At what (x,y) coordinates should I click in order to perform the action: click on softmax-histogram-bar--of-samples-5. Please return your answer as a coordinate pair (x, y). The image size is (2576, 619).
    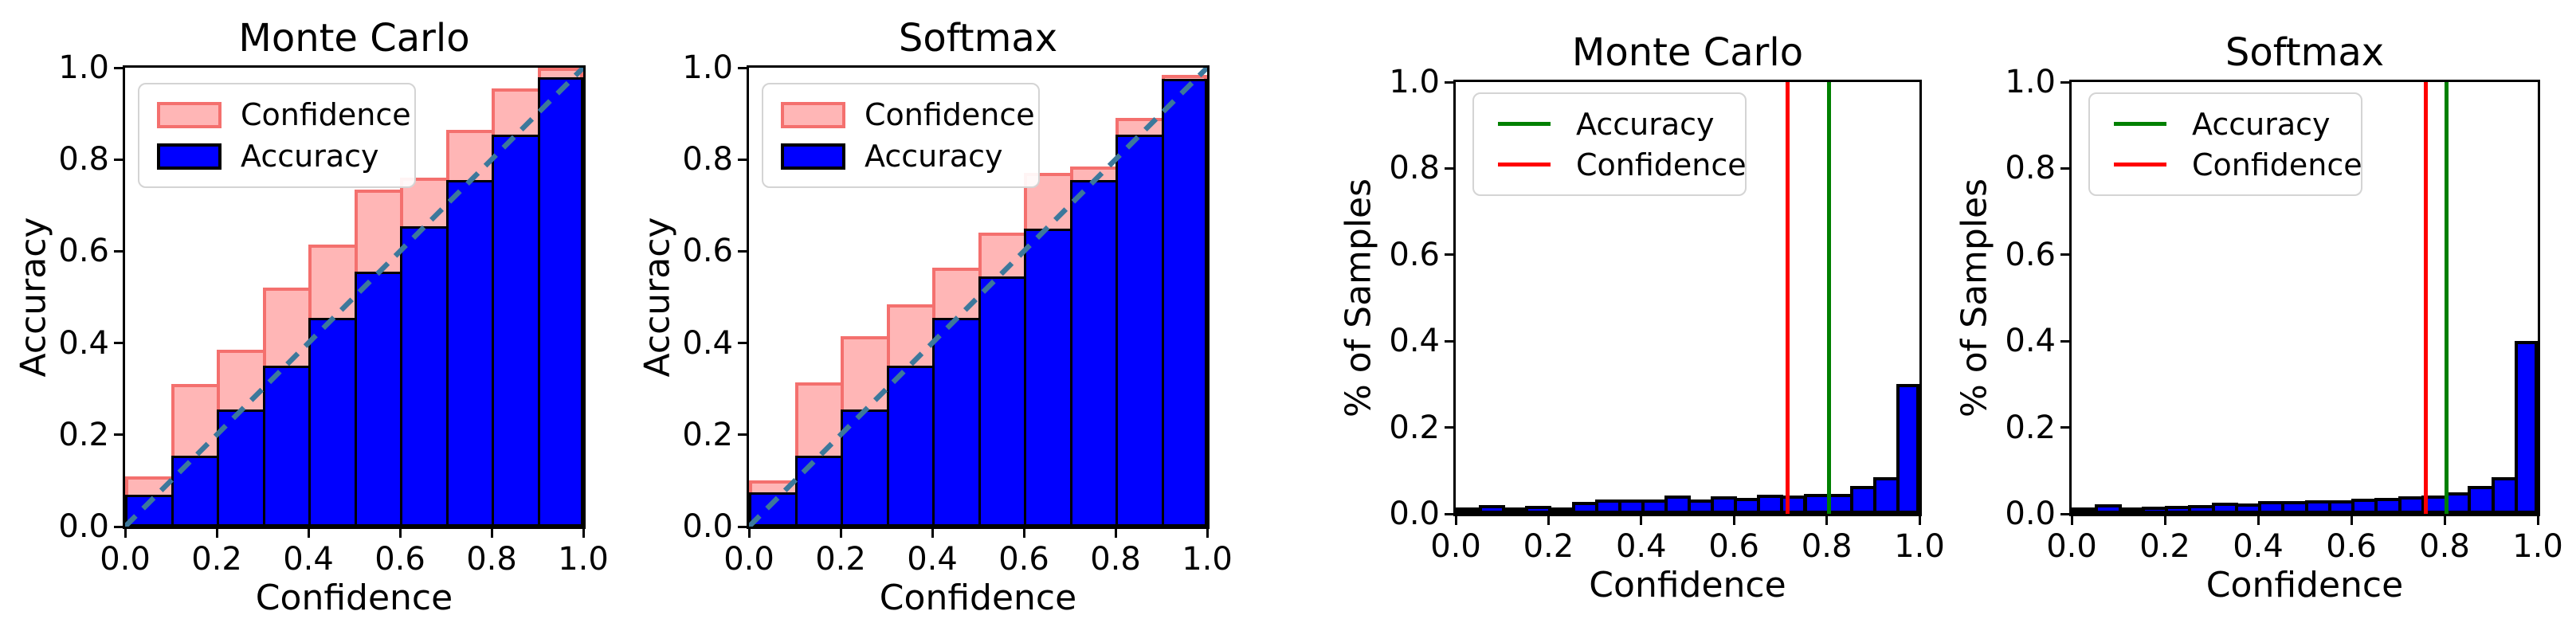
    Looking at the image, I should click on (2201, 509).